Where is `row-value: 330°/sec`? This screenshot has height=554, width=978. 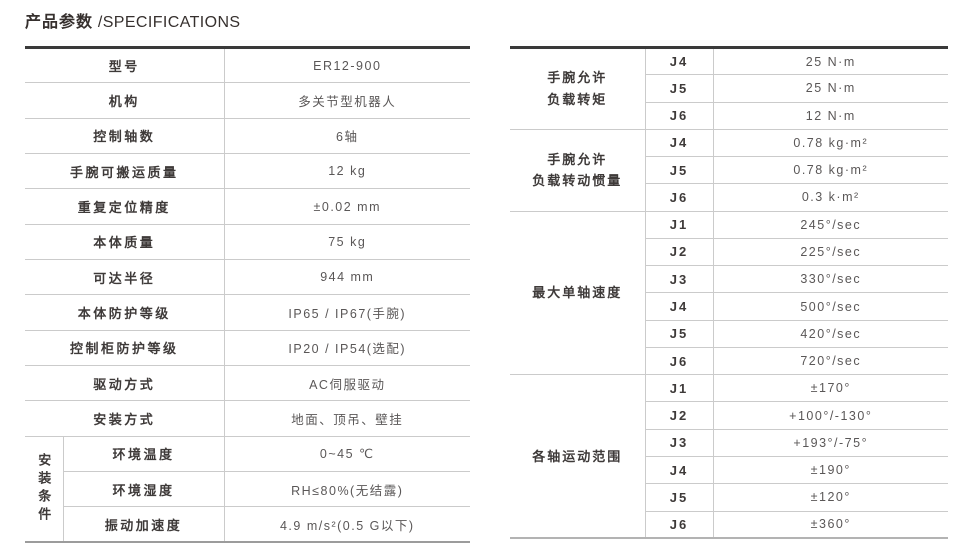
row-value: 330°/sec is located at coordinates (830, 279).